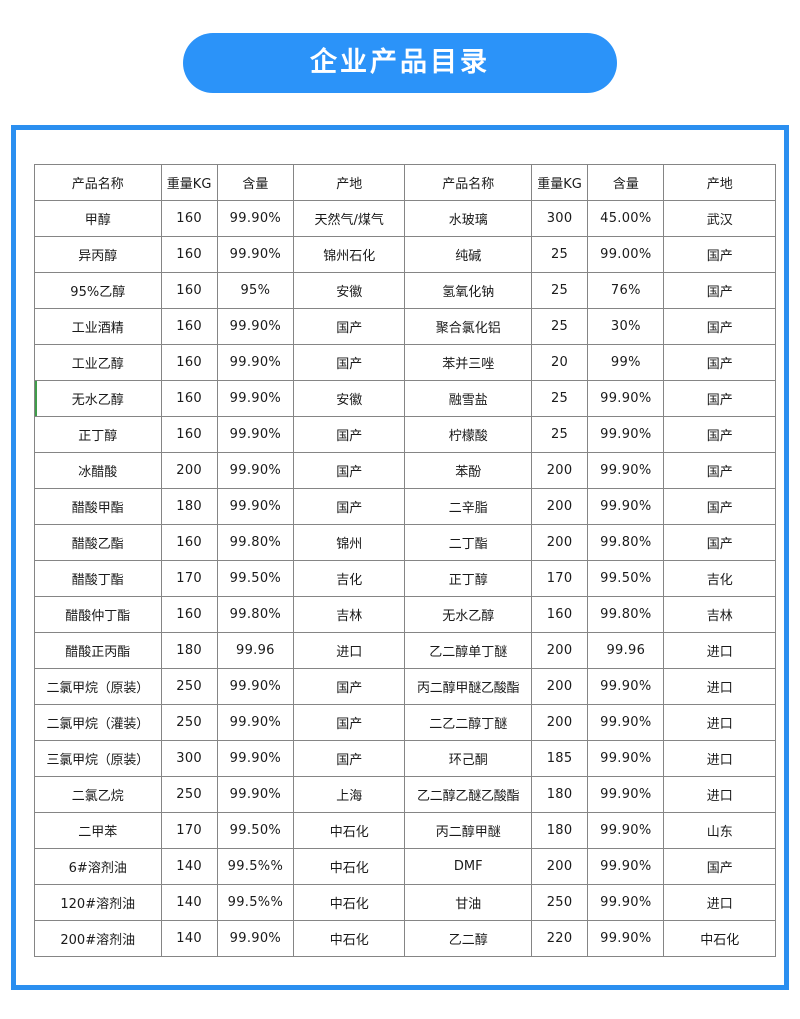 The height and width of the screenshot is (1019, 800). I want to click on cell-name_r: 融雪盐, so click(468, 398).